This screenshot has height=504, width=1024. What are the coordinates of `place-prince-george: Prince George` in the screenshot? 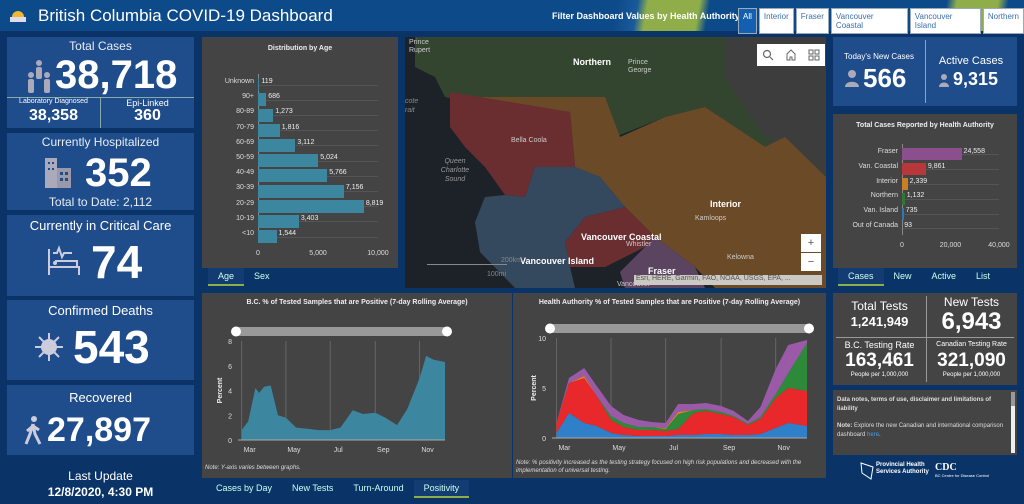 It's located at (640, 66).